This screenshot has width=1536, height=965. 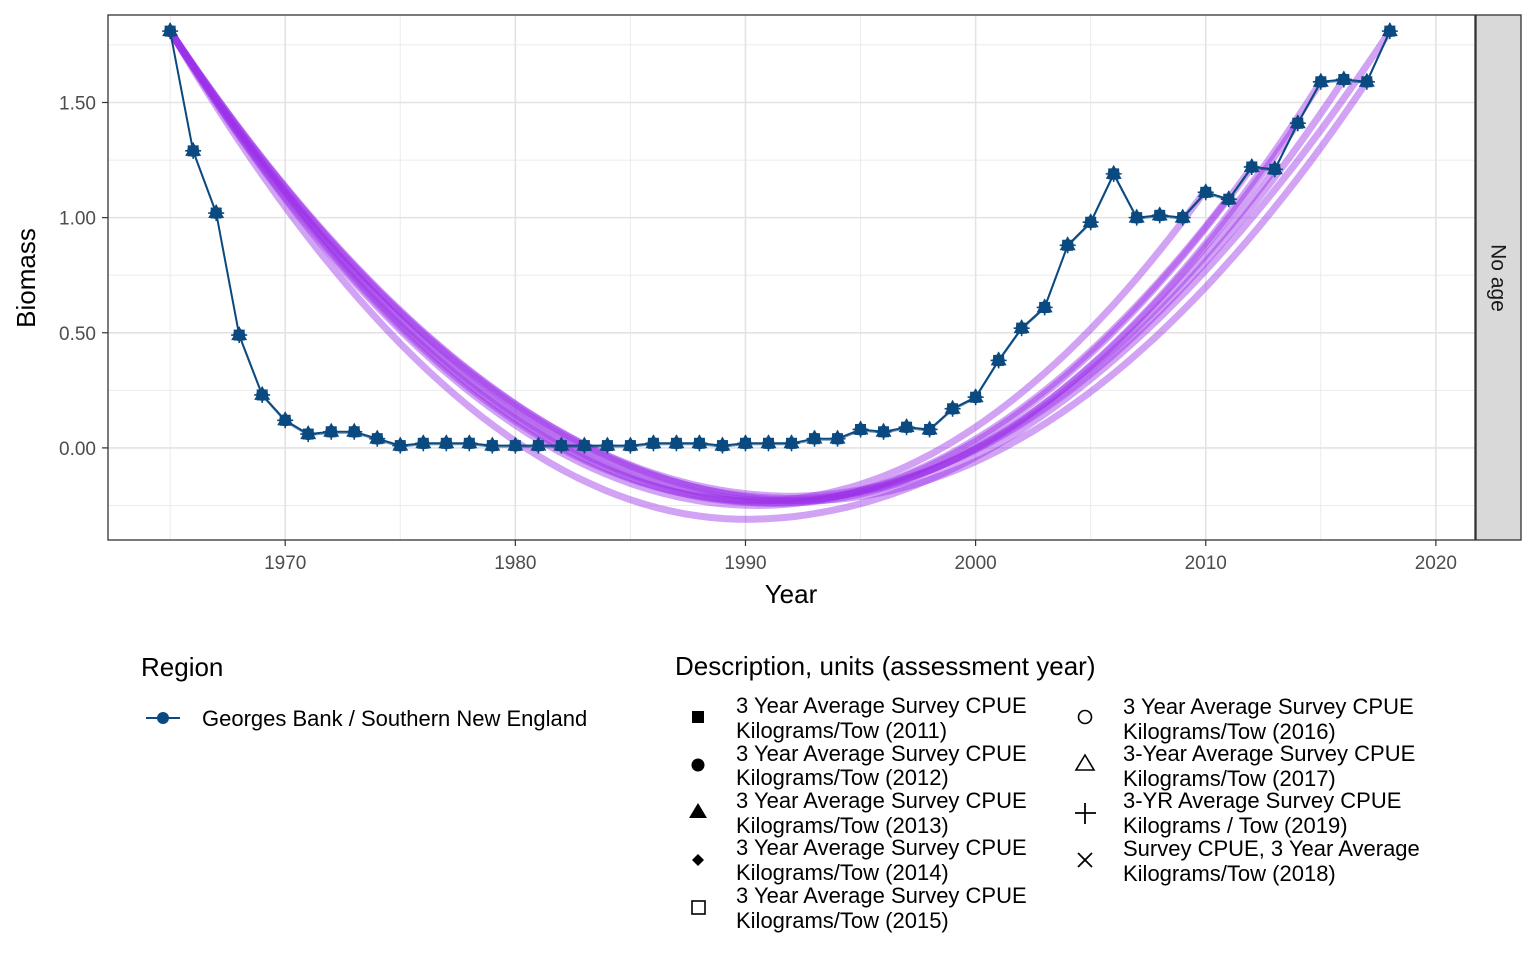 I want to click on x-tick-label: 2010, so click(x=1206, y=563).